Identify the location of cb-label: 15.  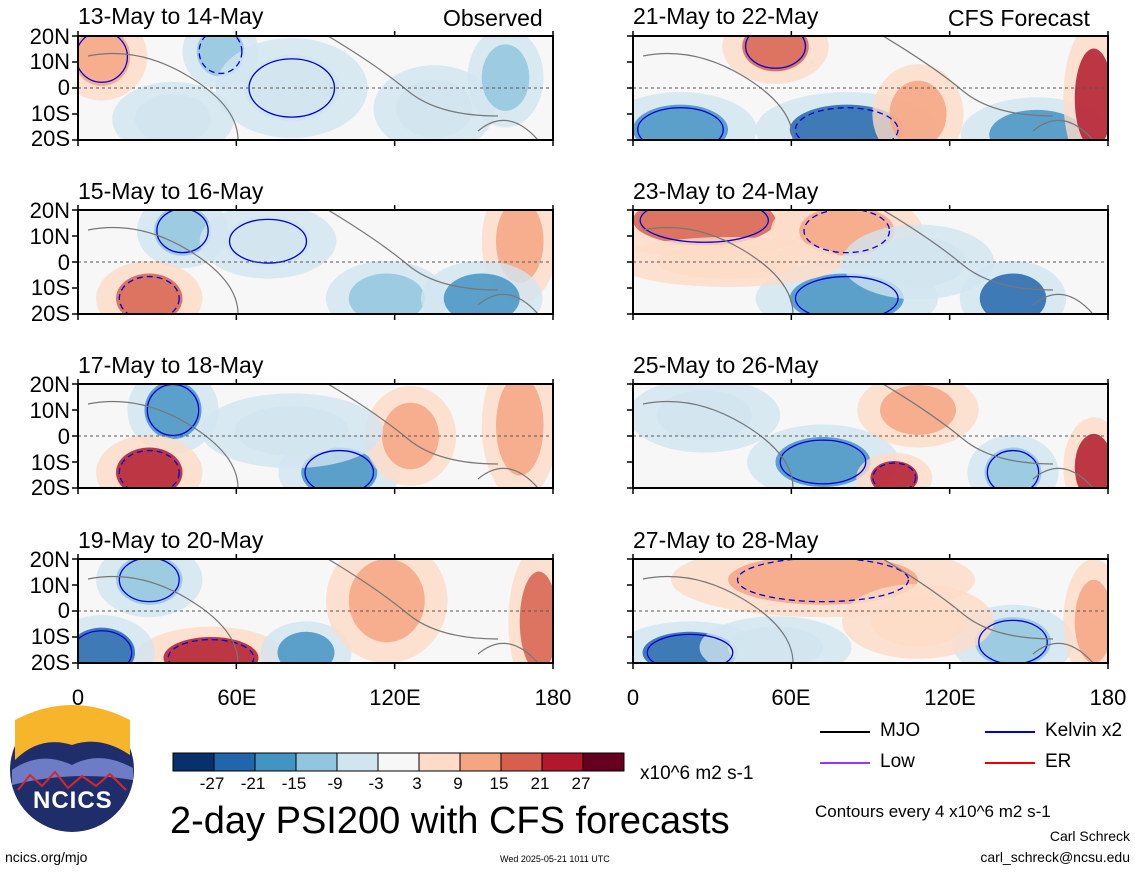
(499, 783).